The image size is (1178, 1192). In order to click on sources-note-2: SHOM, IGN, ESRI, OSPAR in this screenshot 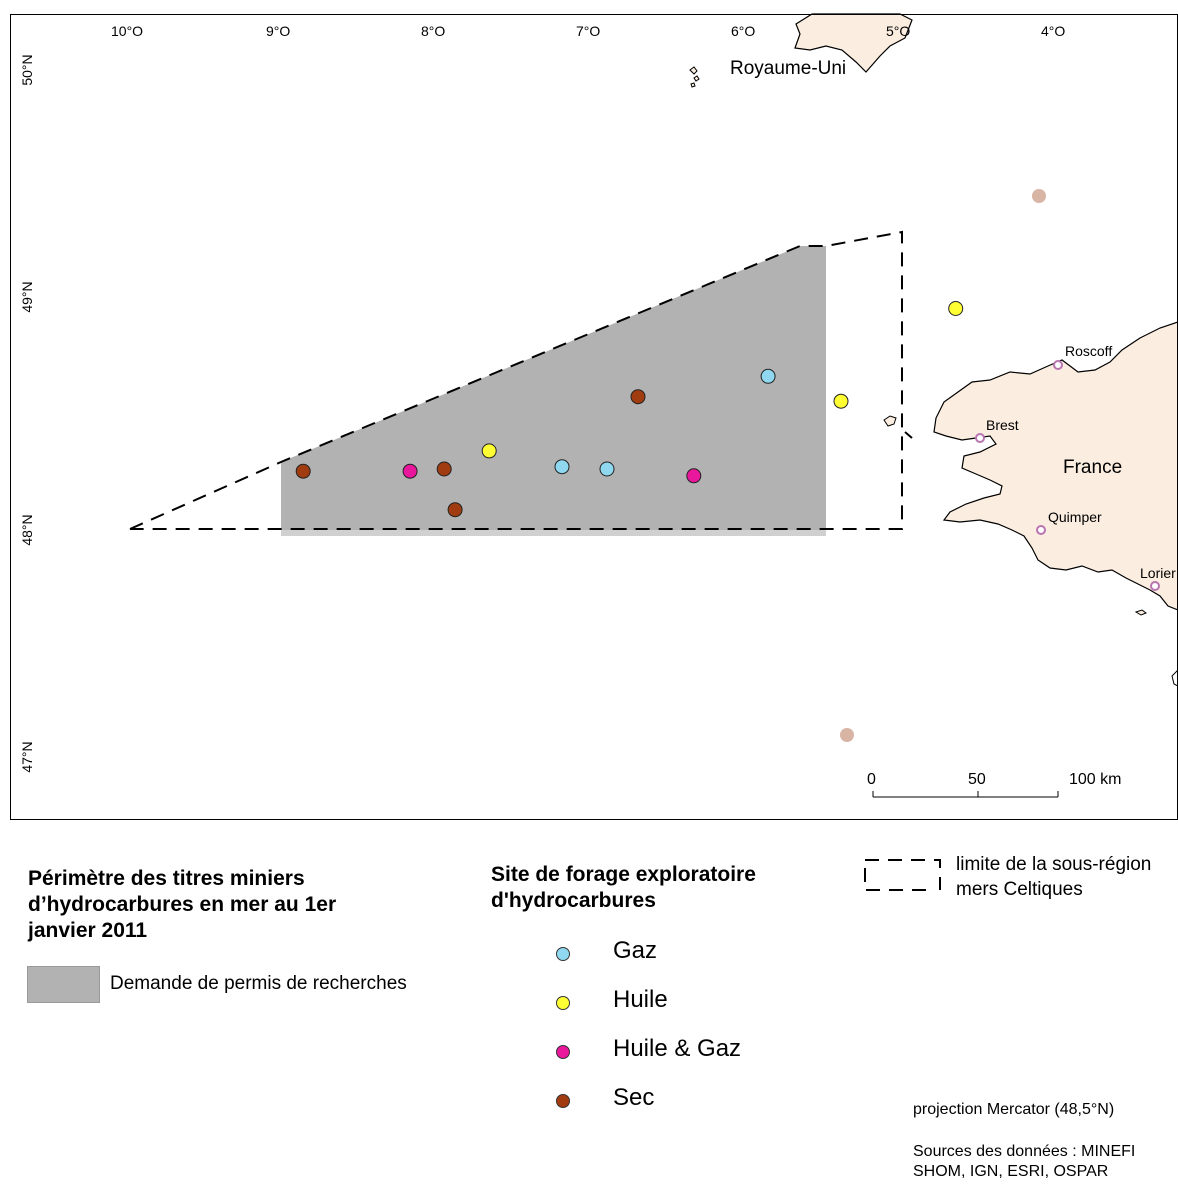, I will do `click(1011, 1171)`.